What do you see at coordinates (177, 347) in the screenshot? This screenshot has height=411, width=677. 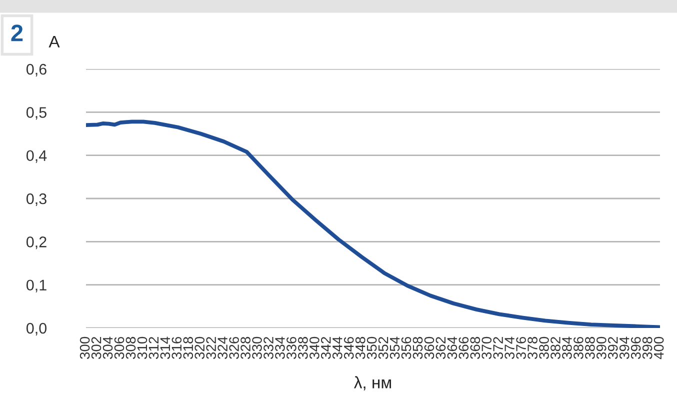 I see `x-tick-label: 316` at bounding box center [177, 347].